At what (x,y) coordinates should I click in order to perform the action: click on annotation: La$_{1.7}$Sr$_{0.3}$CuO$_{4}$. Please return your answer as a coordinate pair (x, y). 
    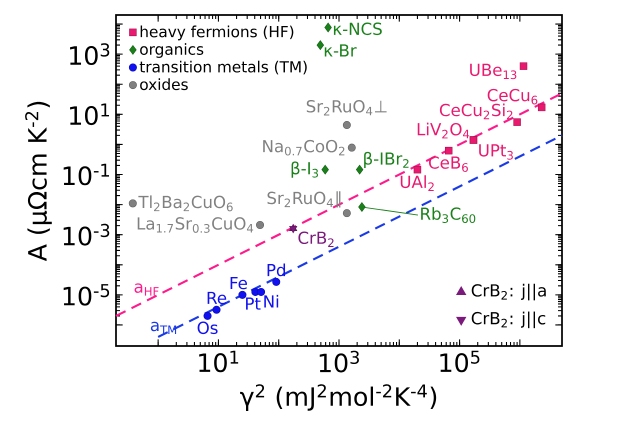
    Looking at the image, I should click on (196, 225).